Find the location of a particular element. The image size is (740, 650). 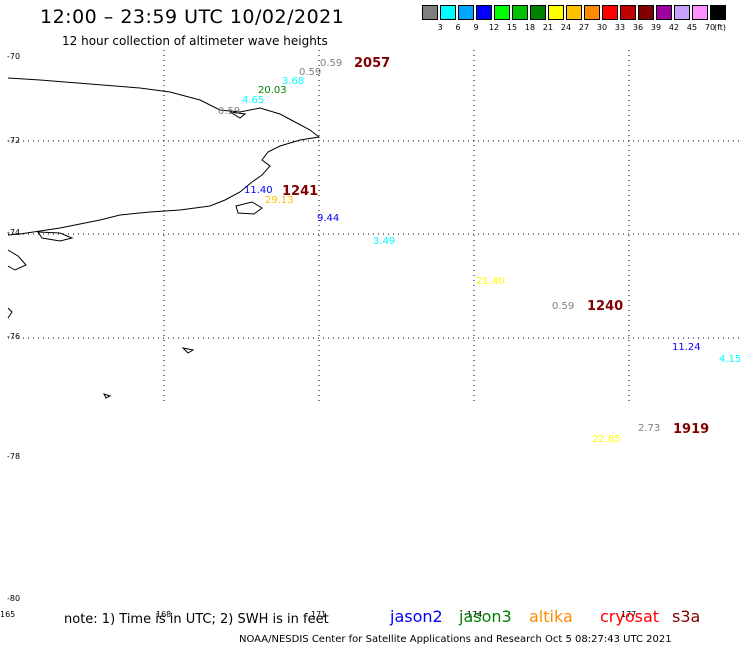

wave-height-value: 21.40 is located at coordinates (490, 281).